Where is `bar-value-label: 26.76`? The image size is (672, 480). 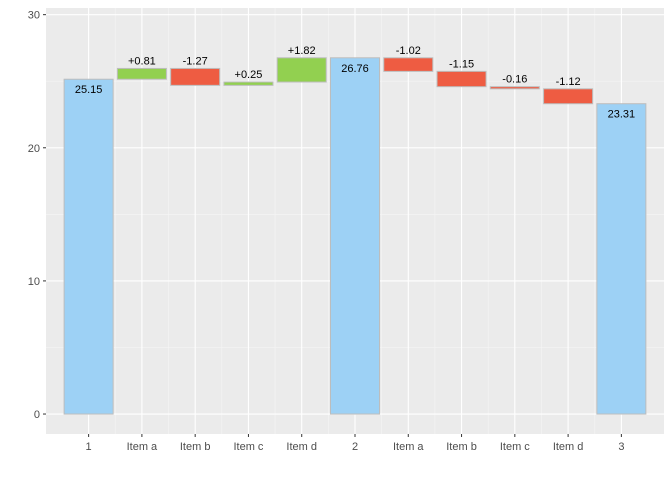 bar-value-label: 26.76 is located at coordinates (355, 69).